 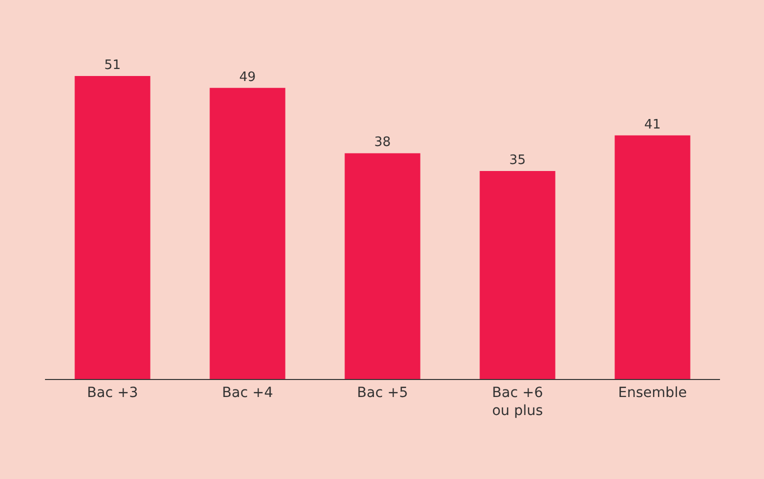 I want to click on x-tick-label: Bac +3, so click(x=112, y=392).